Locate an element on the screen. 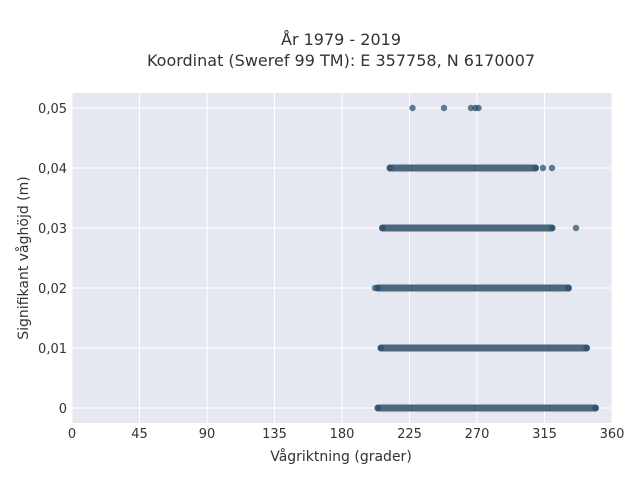  y-tick-label: 0 is located at coordinates (63, 409).